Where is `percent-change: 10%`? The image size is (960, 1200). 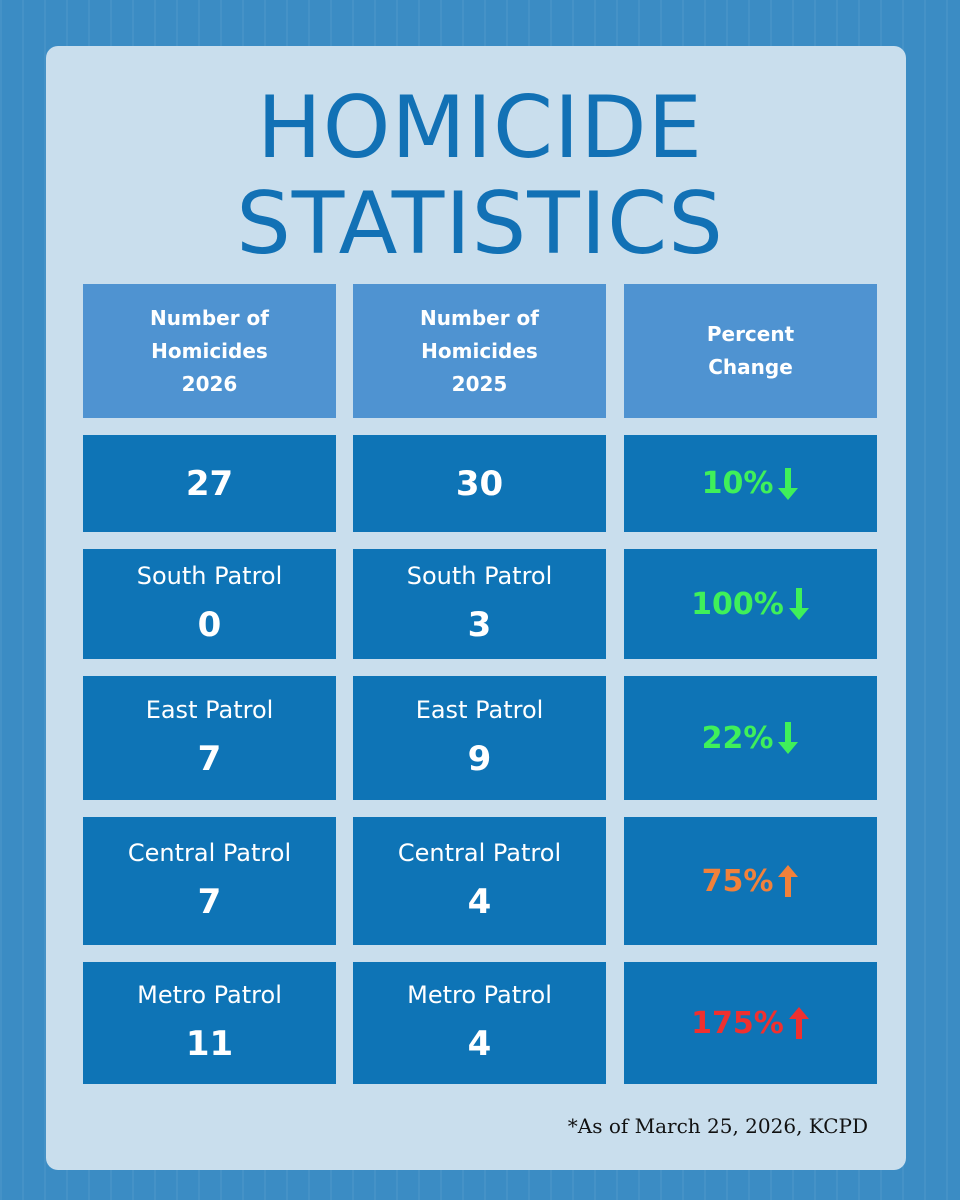
percent-change: 10% is located at coordinates (751, 483).